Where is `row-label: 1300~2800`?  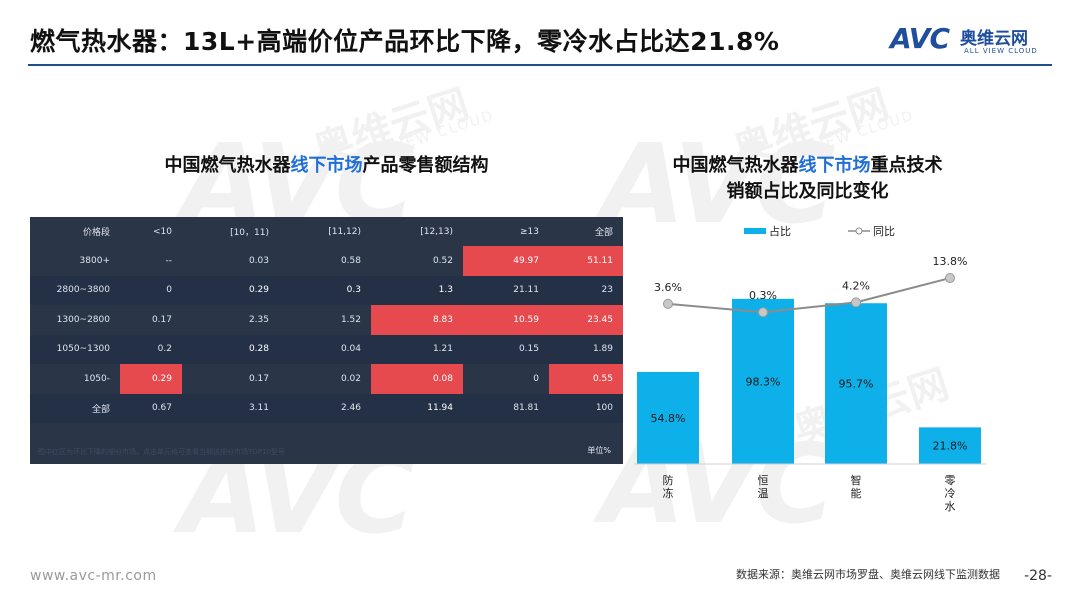 row-label: 1300~2800 is located at coordinates (83, 319).